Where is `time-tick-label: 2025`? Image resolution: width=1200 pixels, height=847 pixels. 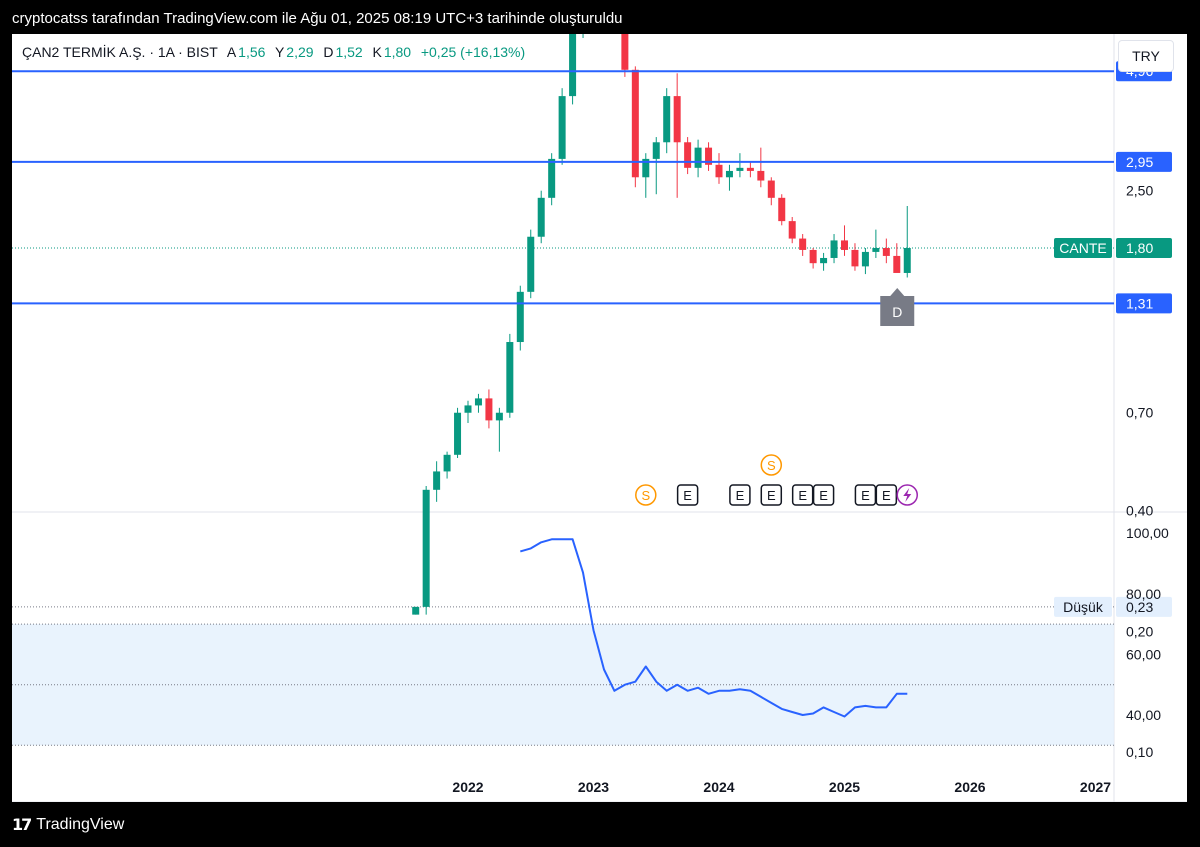
time-tick-label: 2025 is located at coordinates (844, 787).